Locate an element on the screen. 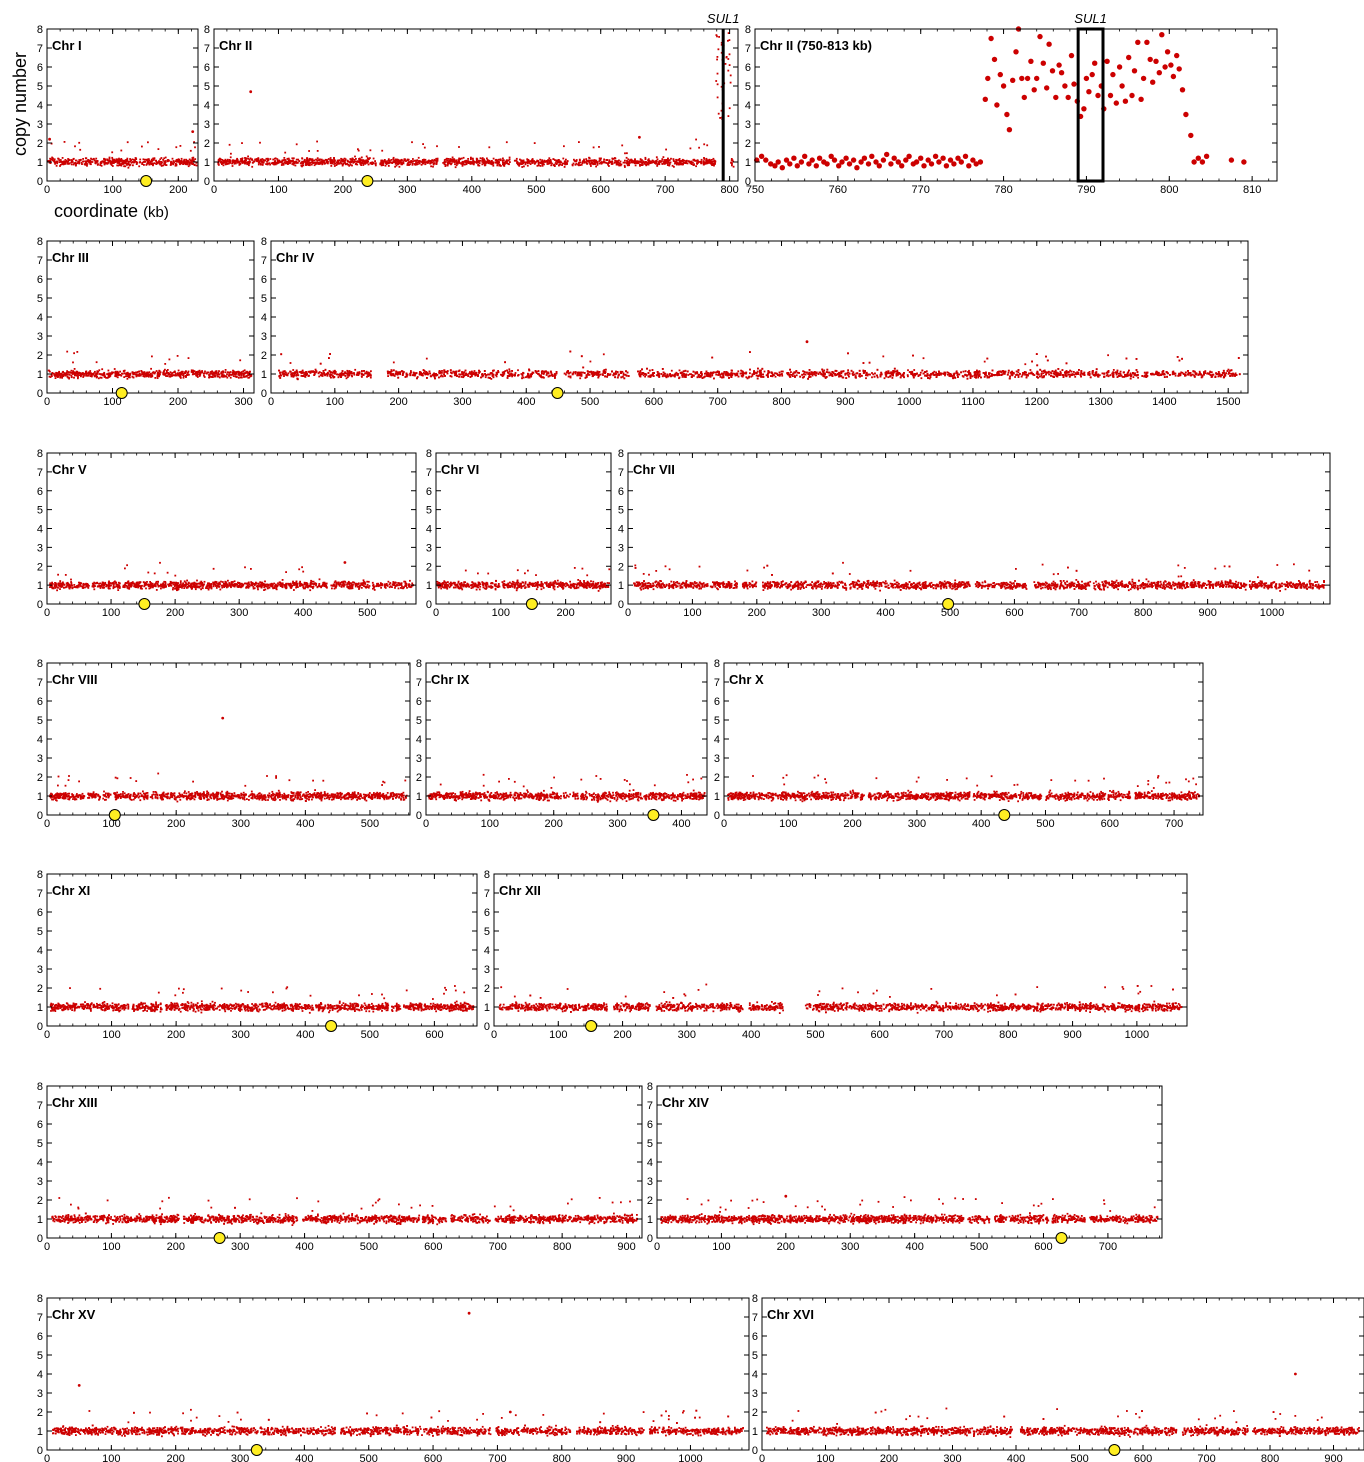 The width and height of the screenshot is (1364, 1462). y-tick-label: 8 is located at coordinates (40, 242).